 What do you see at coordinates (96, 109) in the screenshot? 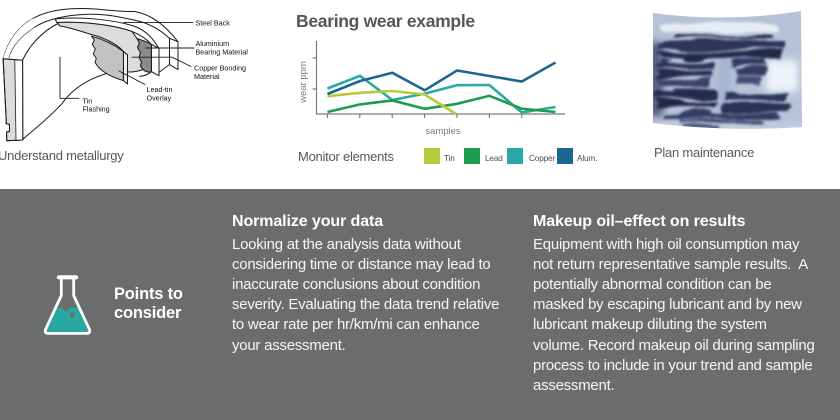
I see `svg-text: Flashing` at bounding box center [96, 109].